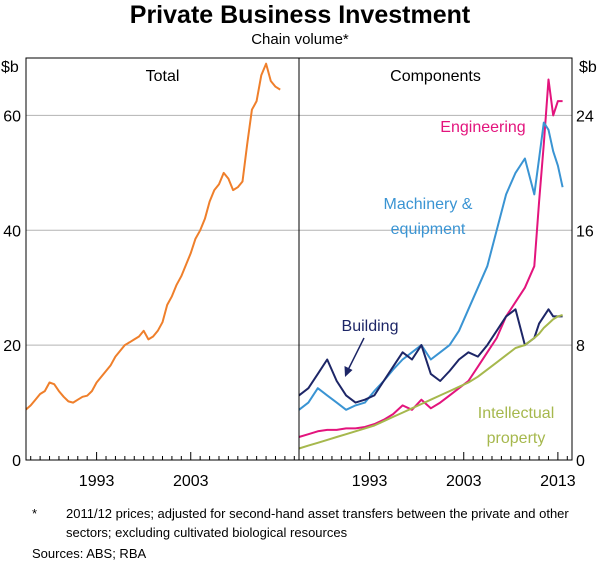 The image size is (600, 566). Describe the element at coordinates (482, 127) in the screenshot. I see `annotation-engineering: Engineering` at that location.